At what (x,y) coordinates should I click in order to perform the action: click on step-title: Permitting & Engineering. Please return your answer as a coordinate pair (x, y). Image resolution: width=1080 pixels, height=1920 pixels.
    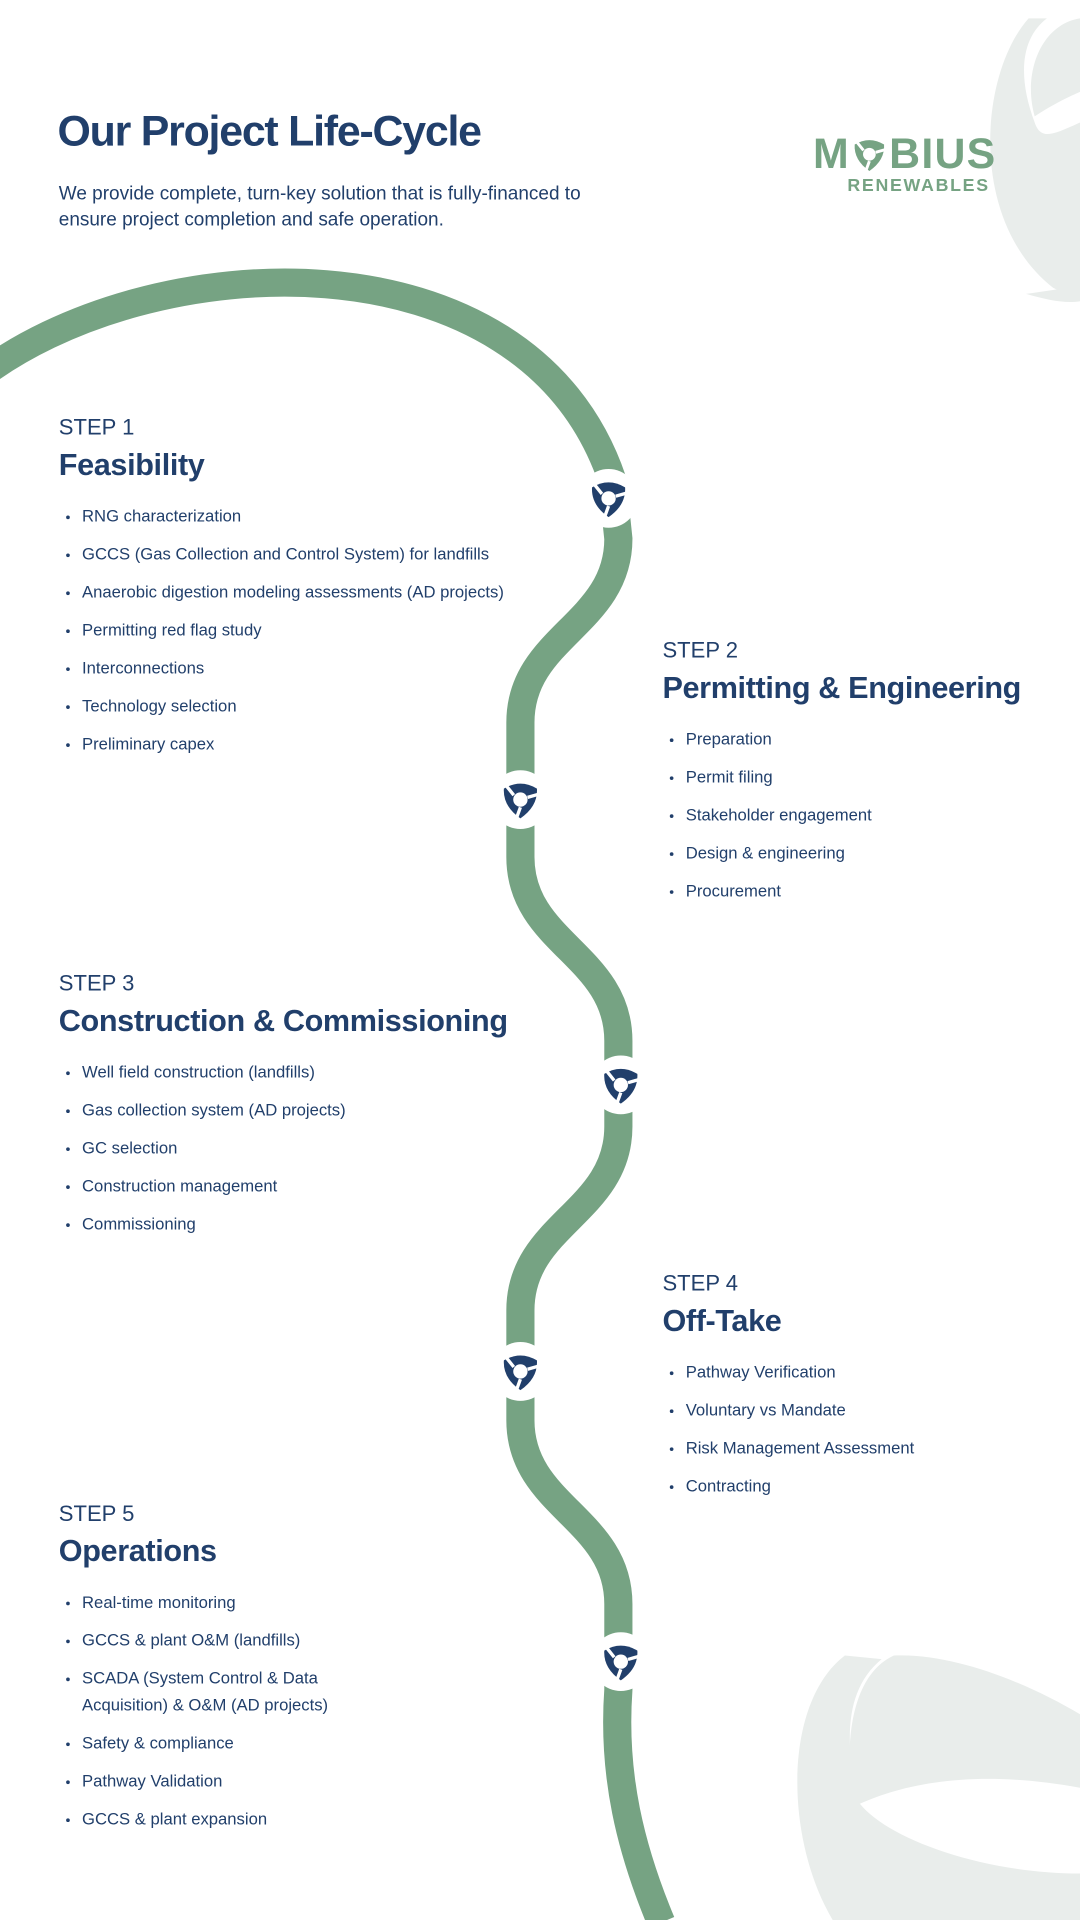
    Looking at the image, I should click on (842, 688).